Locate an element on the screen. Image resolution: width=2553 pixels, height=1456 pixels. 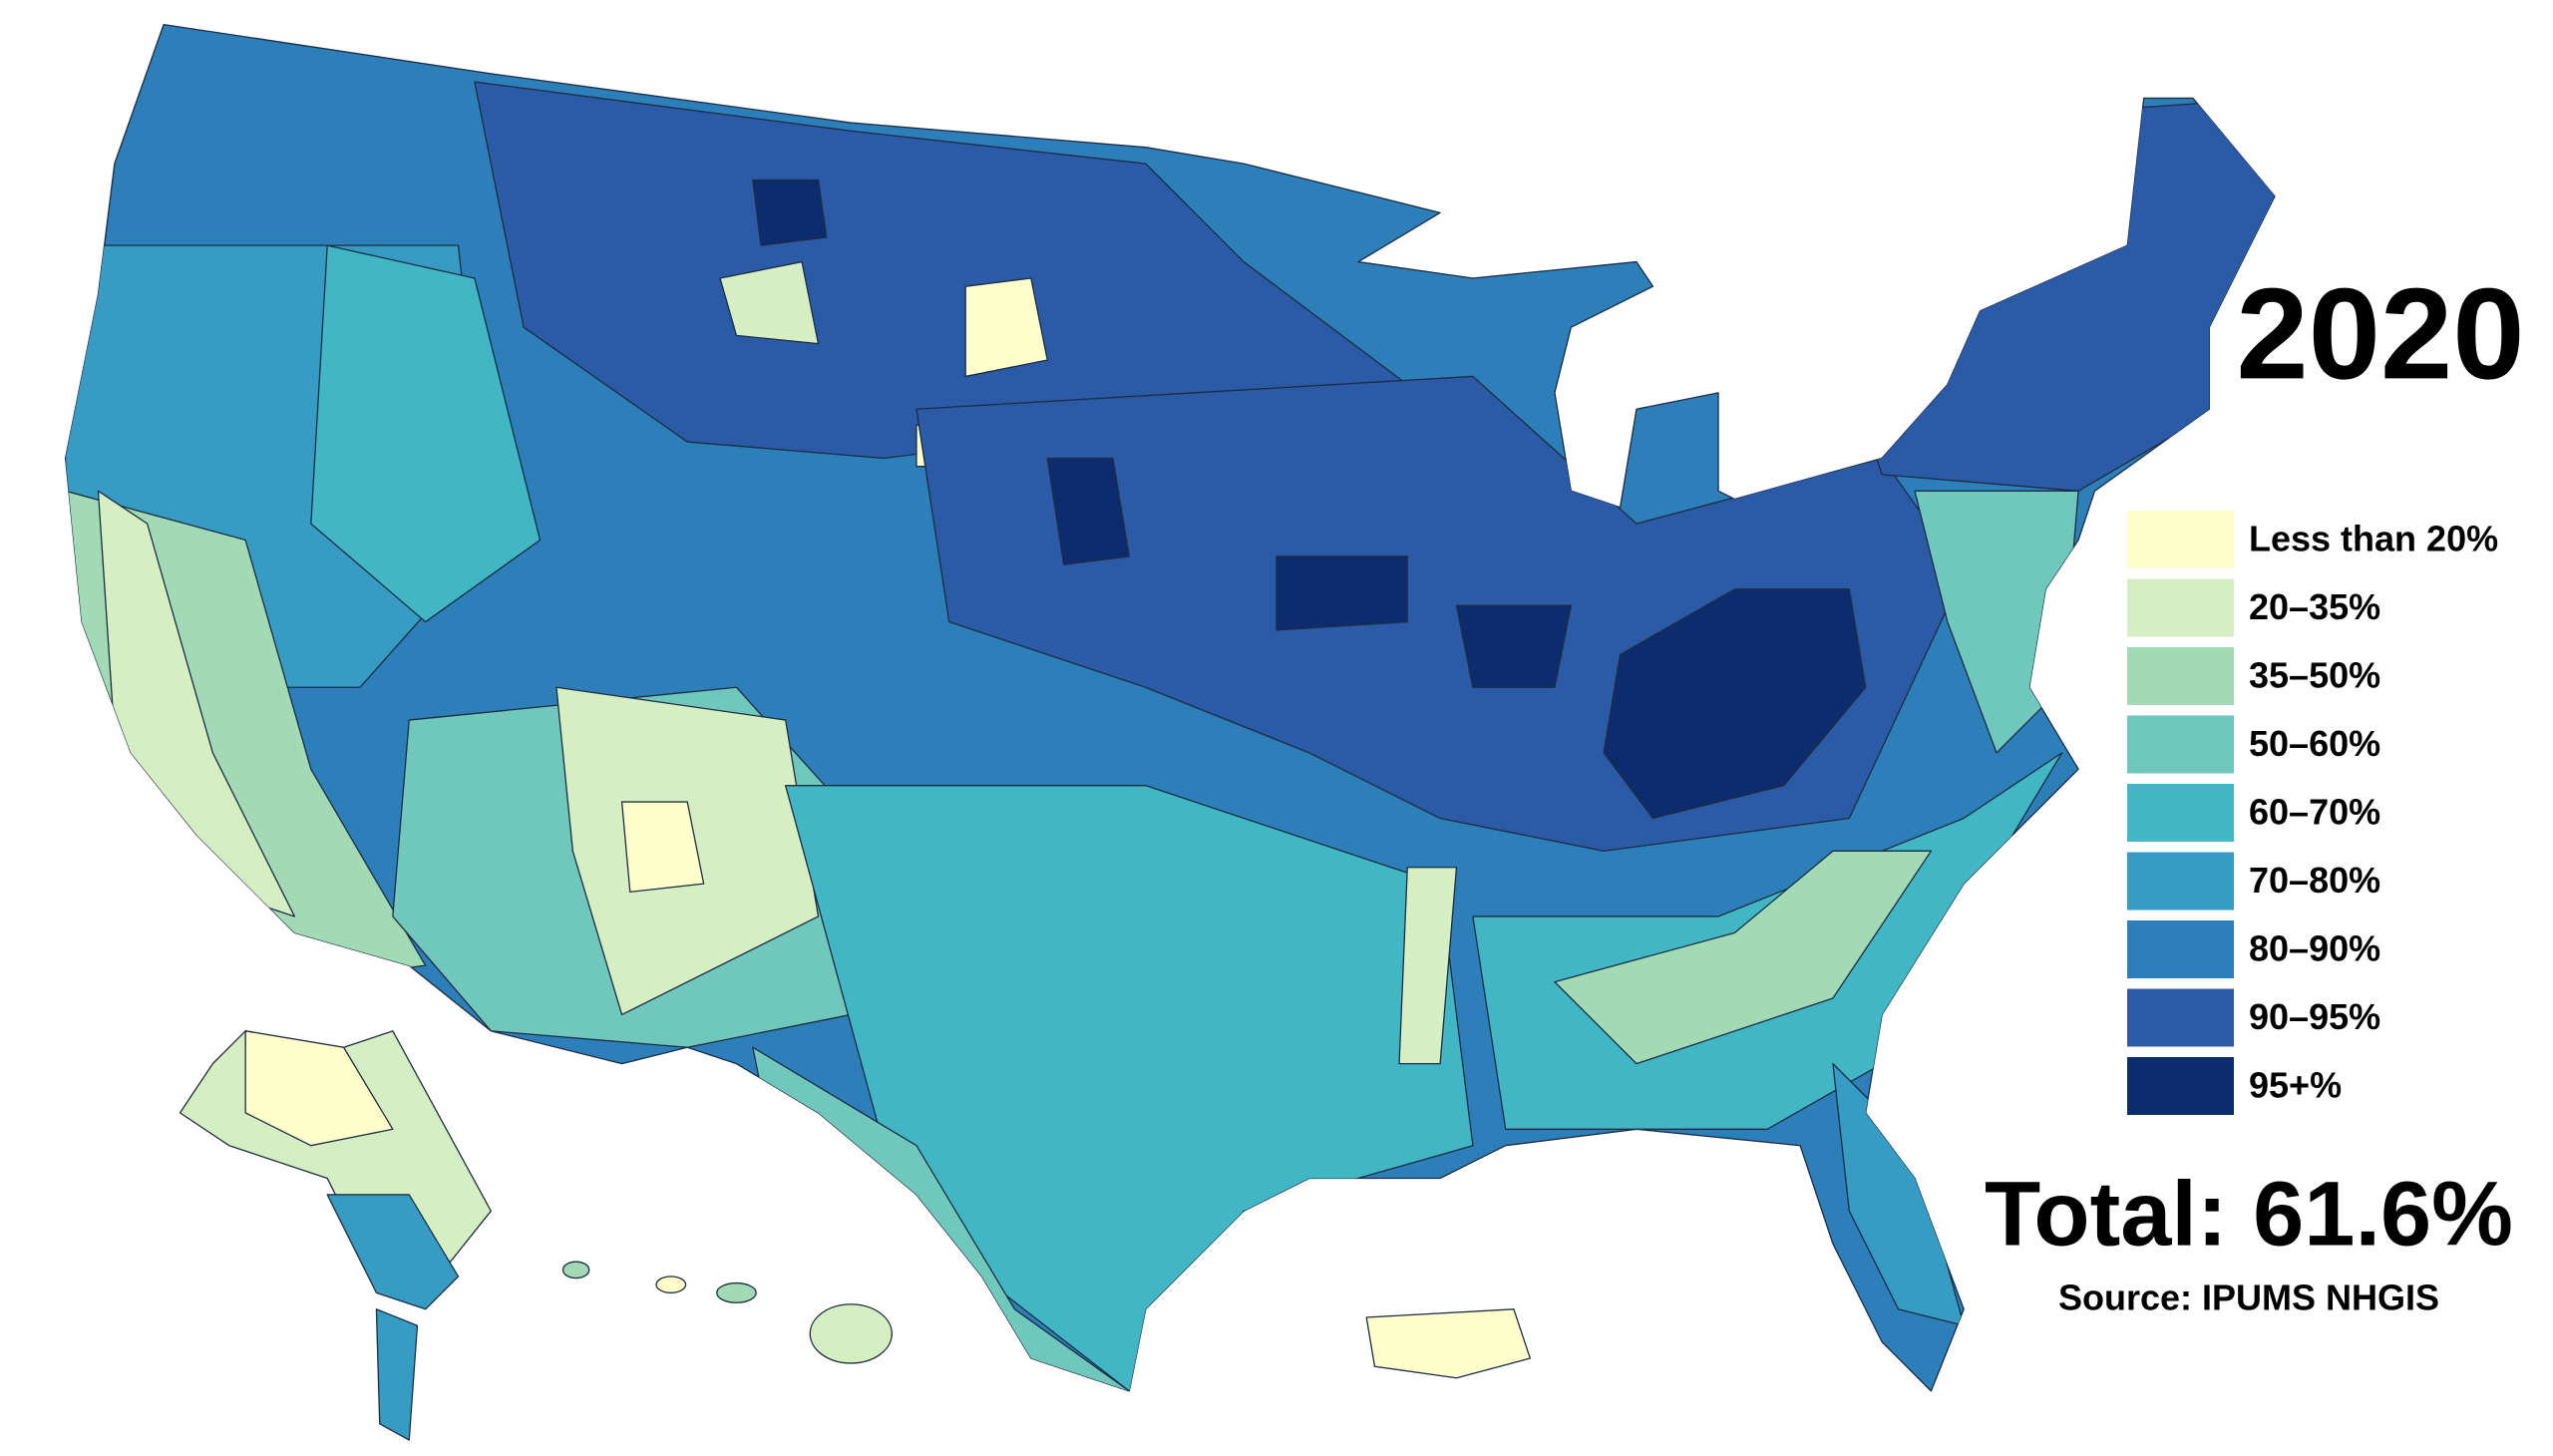
map-title: 2020 is located at coordinates (2380, 333).